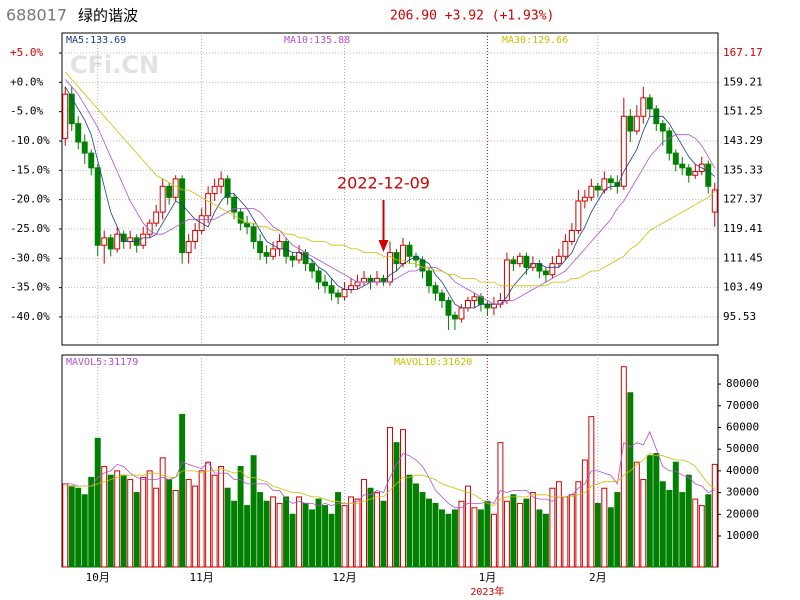  Describe the element at coordinates (743, 140) in the screenshot. I see `y-tick-label: 143.29` at that location.